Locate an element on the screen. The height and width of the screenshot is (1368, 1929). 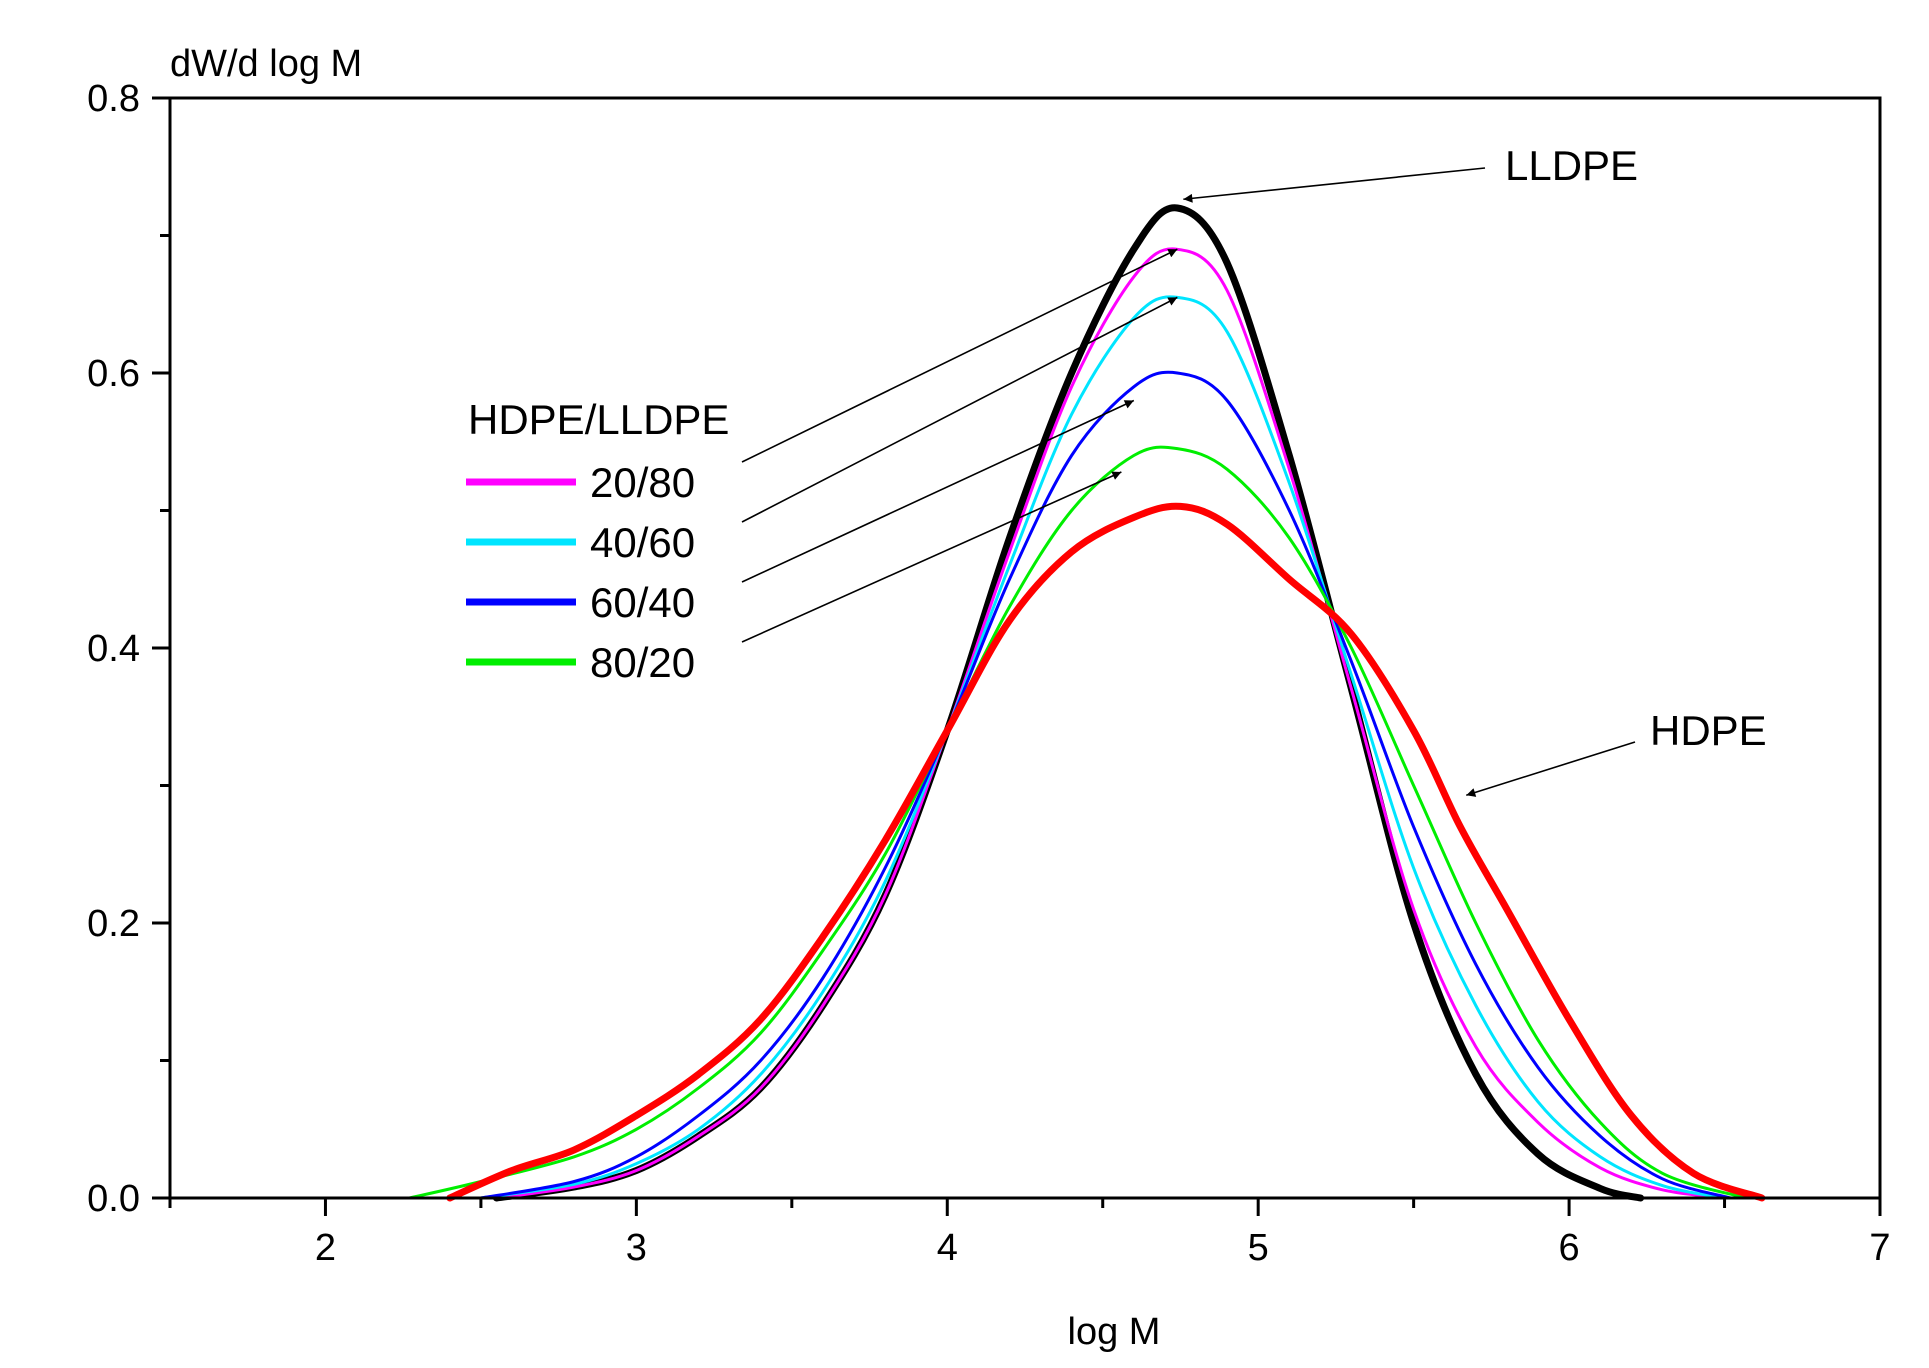
x-axis: 2 3 4 5 6 7 is located at coordinates (1029, 1233).